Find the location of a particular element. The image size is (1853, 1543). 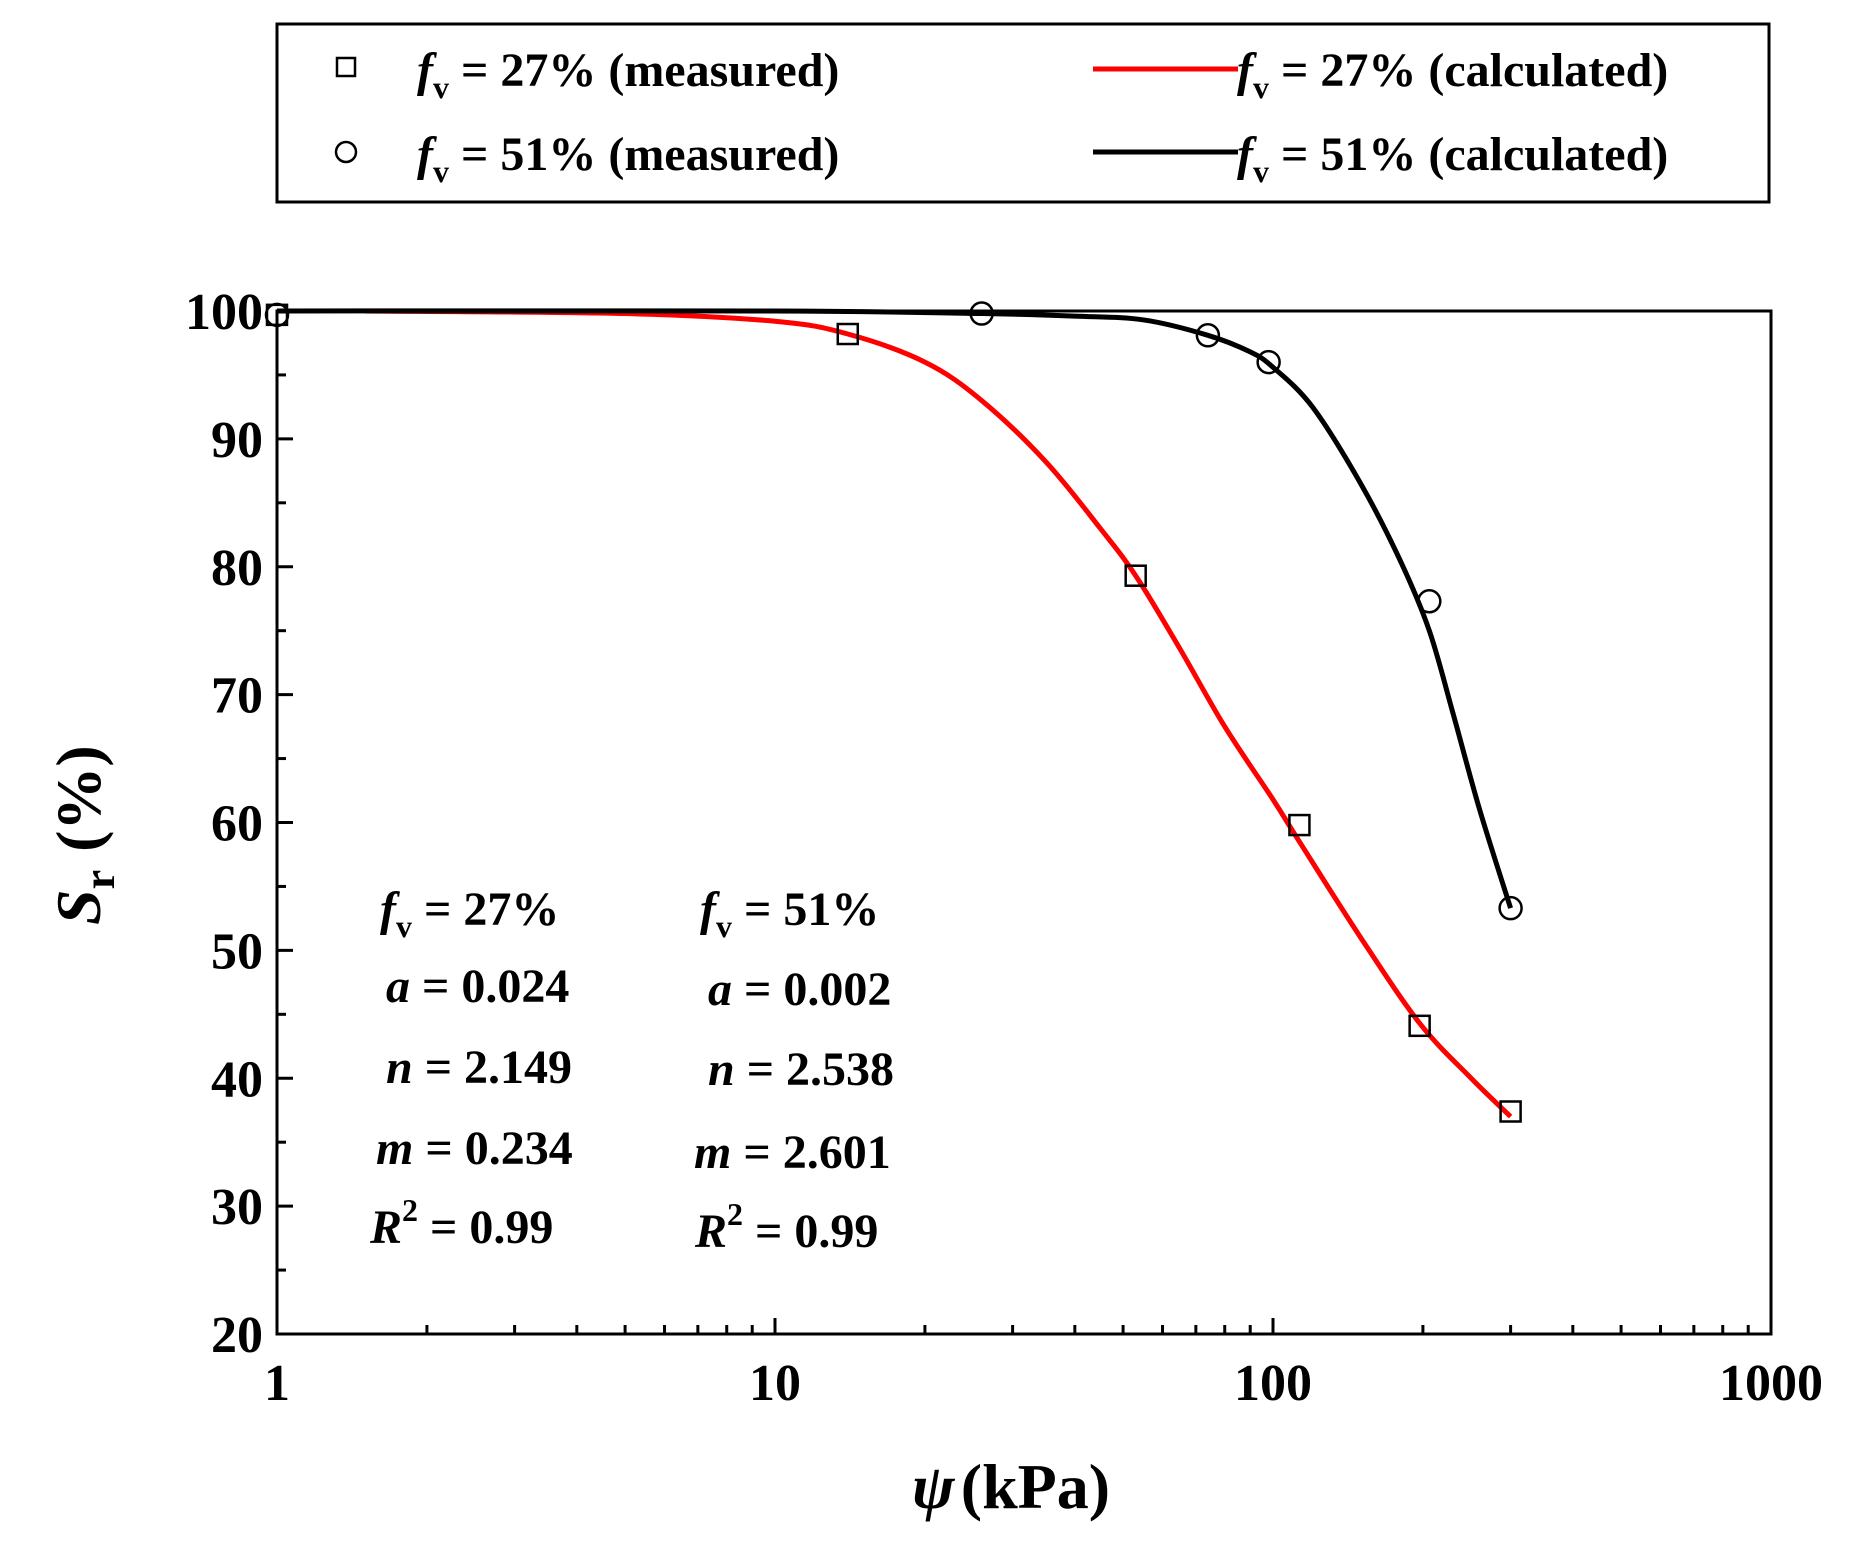

legend-marker-square is located at coordinates (346, 67).